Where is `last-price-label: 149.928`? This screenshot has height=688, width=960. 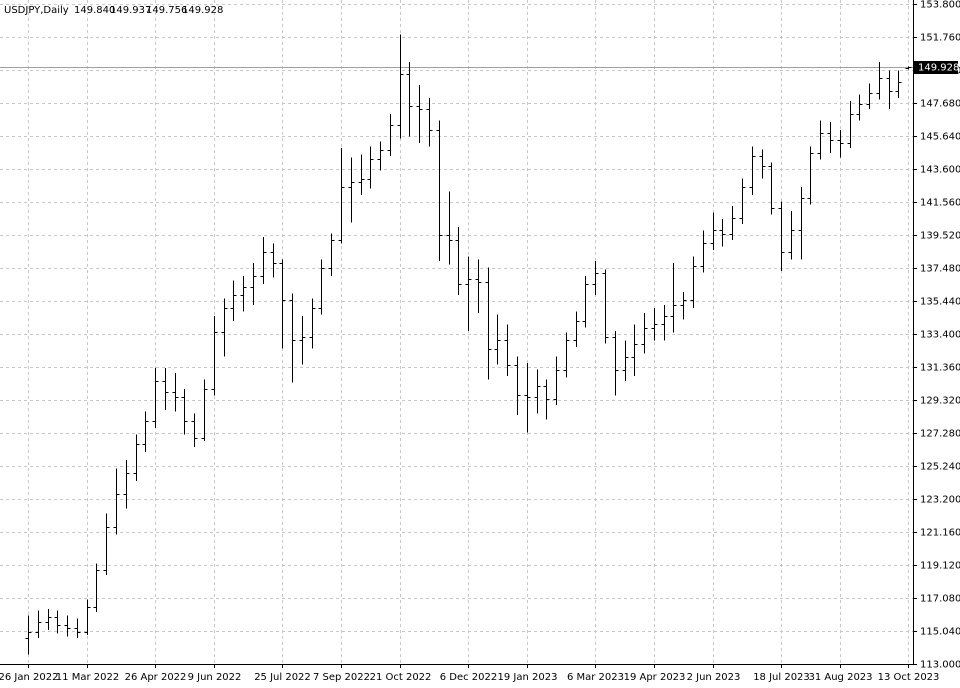 last-price-label: 149.928 is located at coordinates (938, 68).